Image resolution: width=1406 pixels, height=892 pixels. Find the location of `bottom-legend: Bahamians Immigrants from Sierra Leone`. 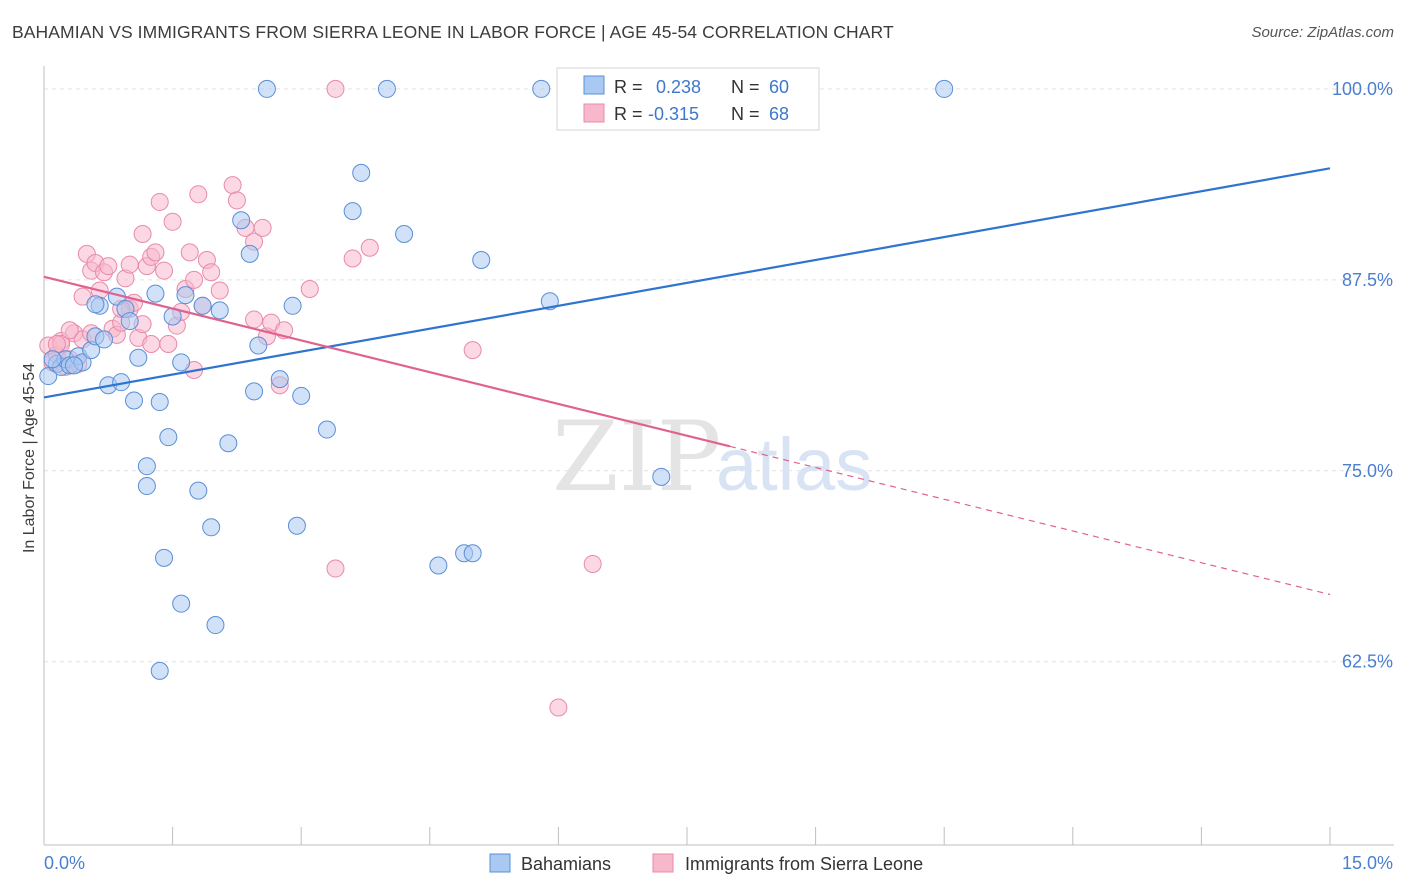

bottom-legend: Bahamians Immigrants from Sierra Leone is located at coordinates (706, 863).